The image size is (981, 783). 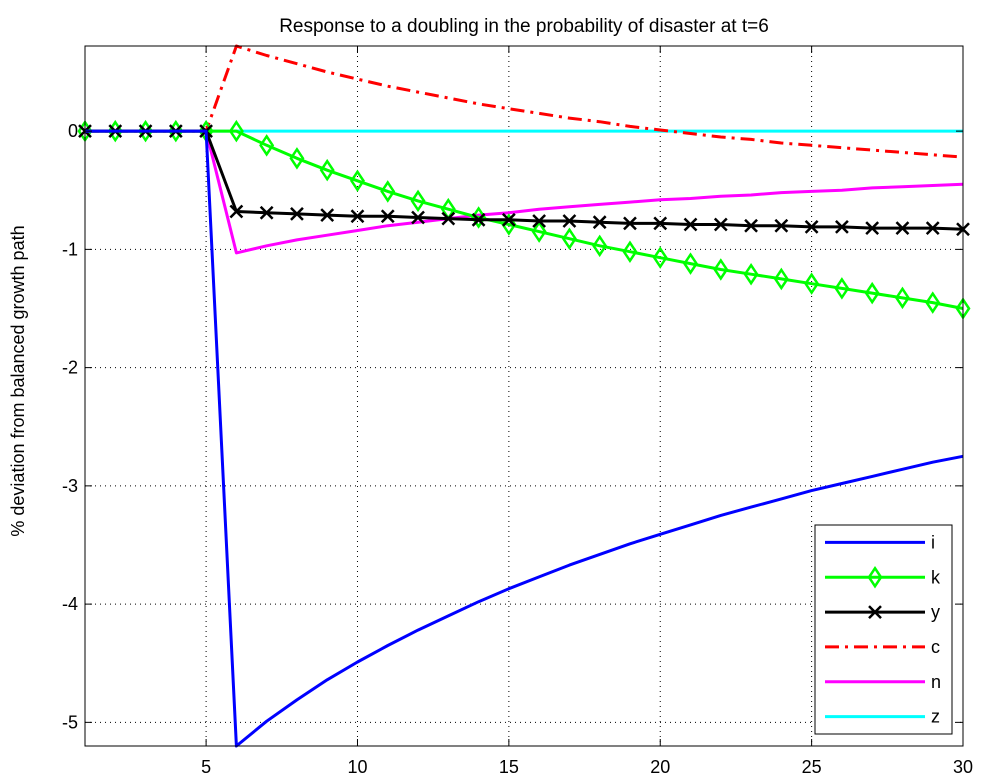 What do you see at coordinates (70, 249) in the screenshot?
I see `y-tick-label: -1` at bounding box center [70, 249].